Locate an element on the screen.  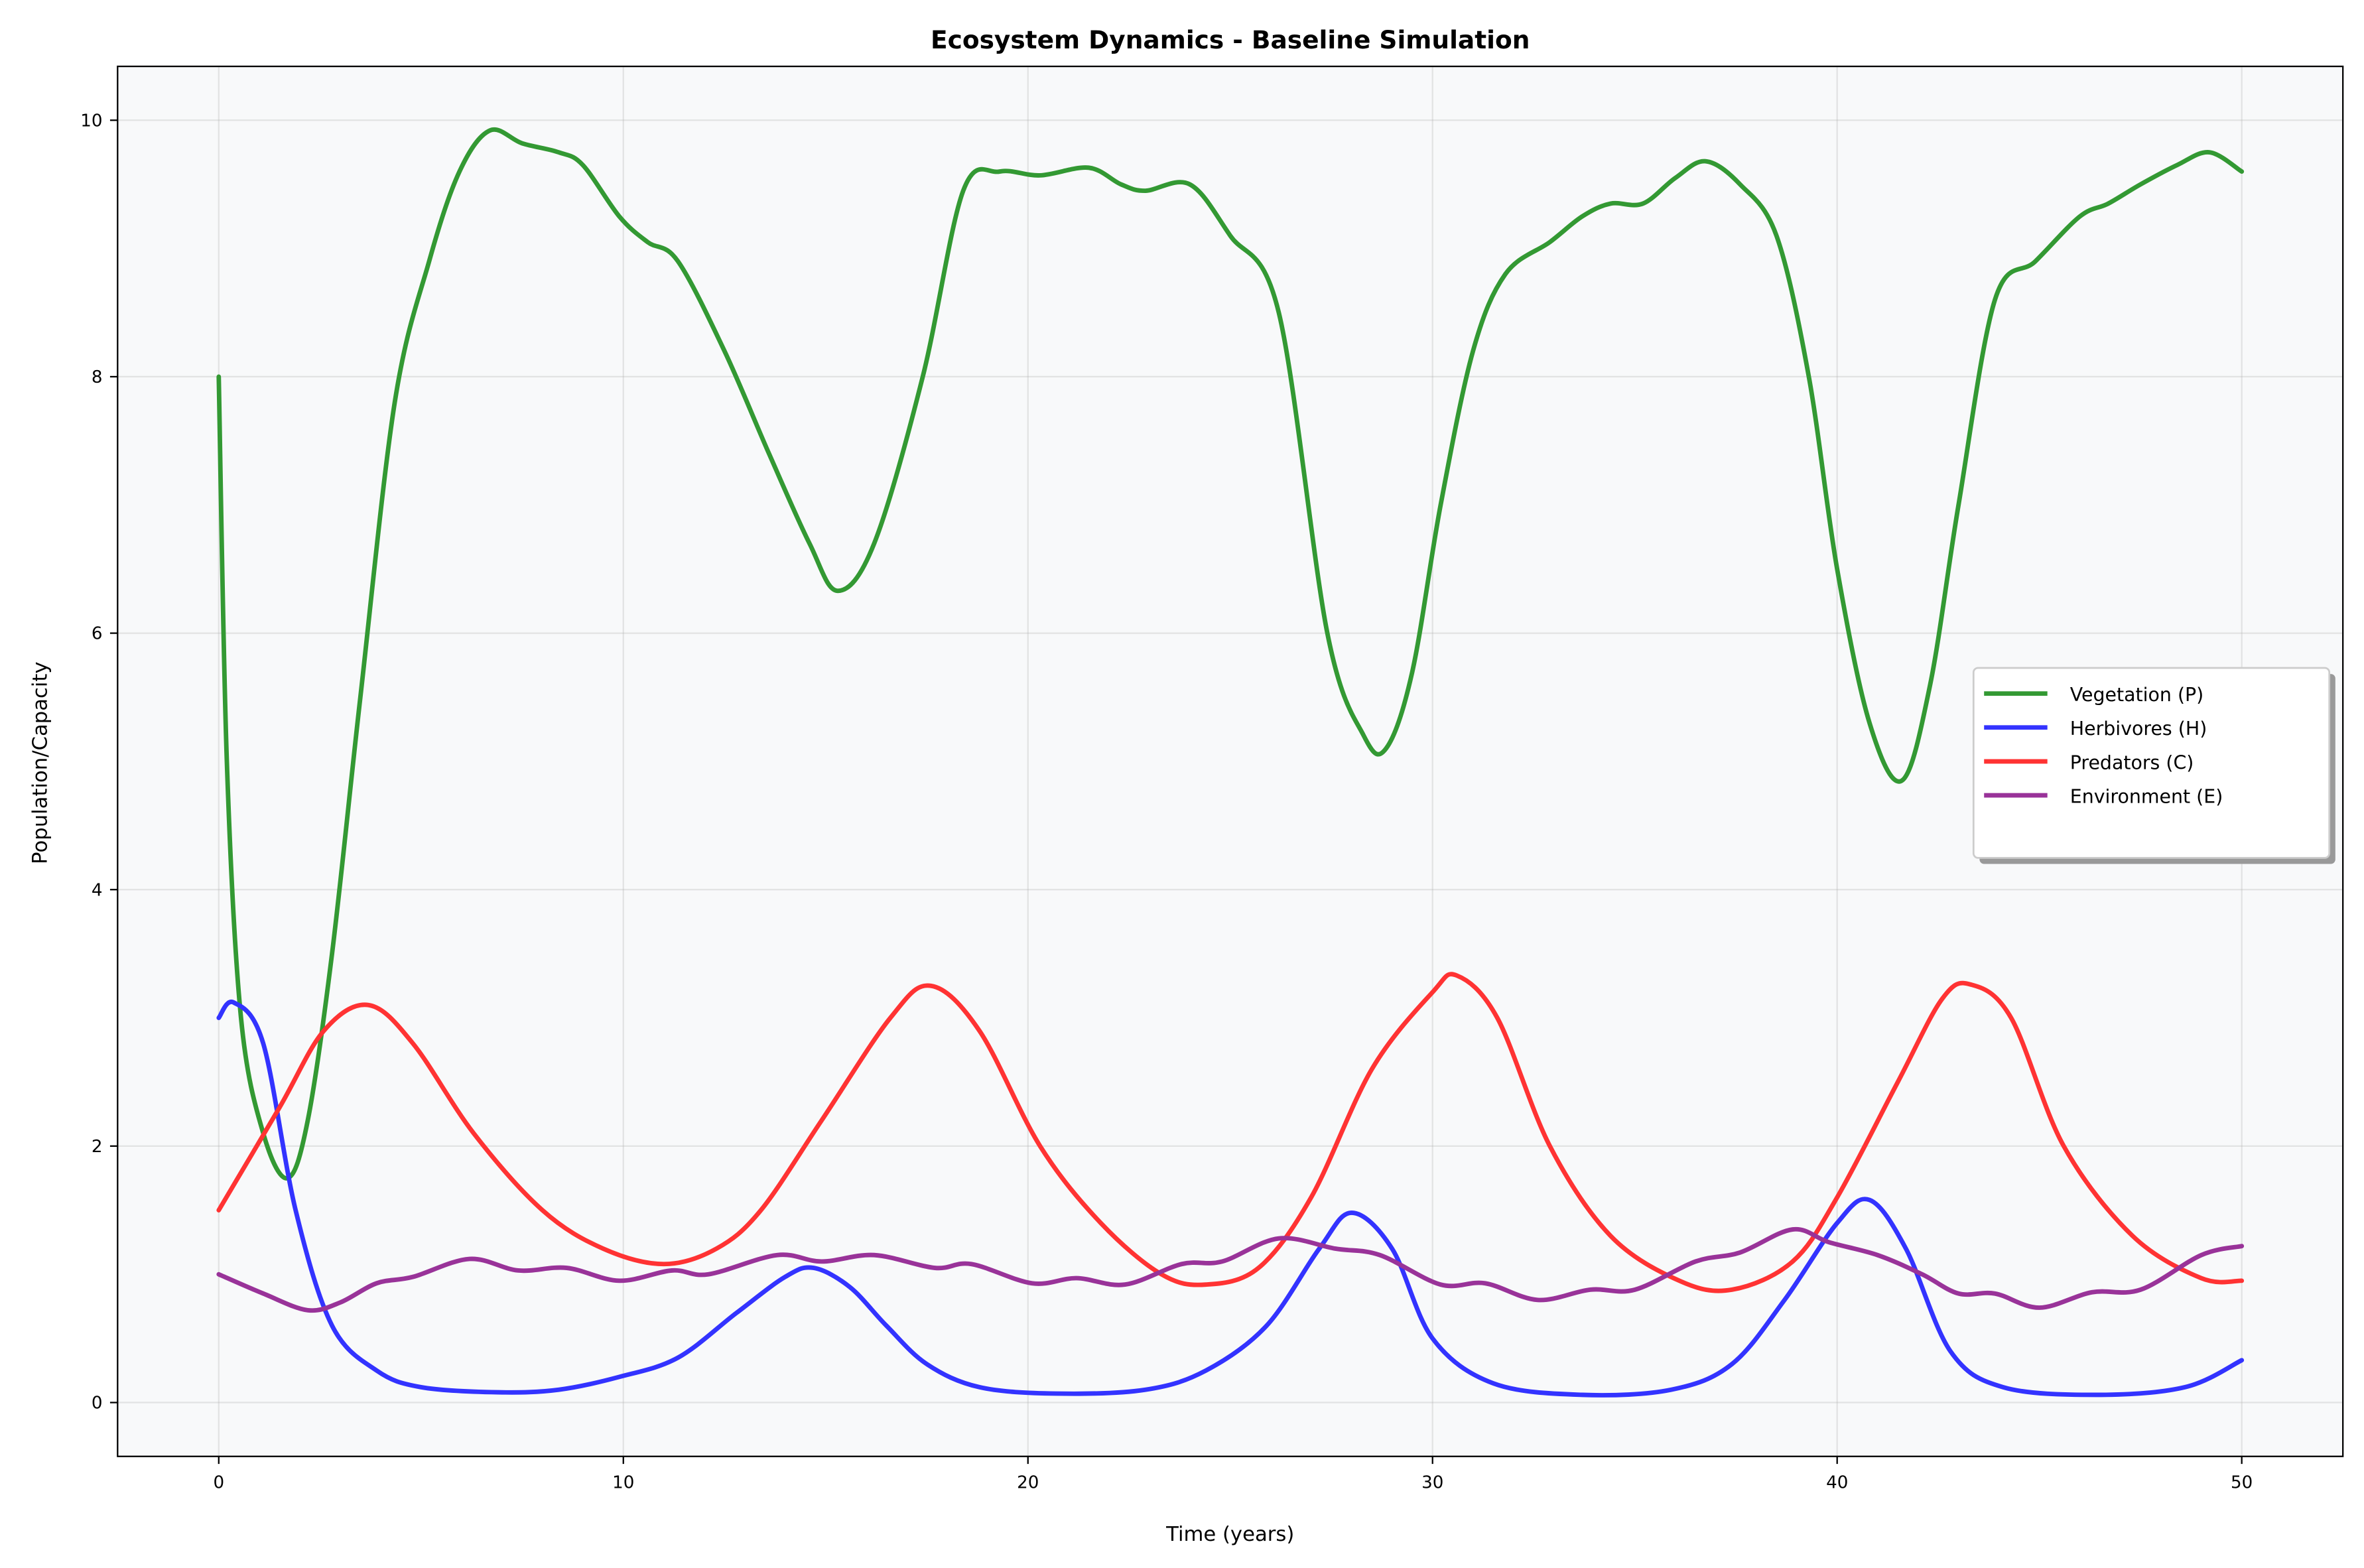
x-axis: 0 10 20 30 40 50 is located at coordinates (1233, 1474).